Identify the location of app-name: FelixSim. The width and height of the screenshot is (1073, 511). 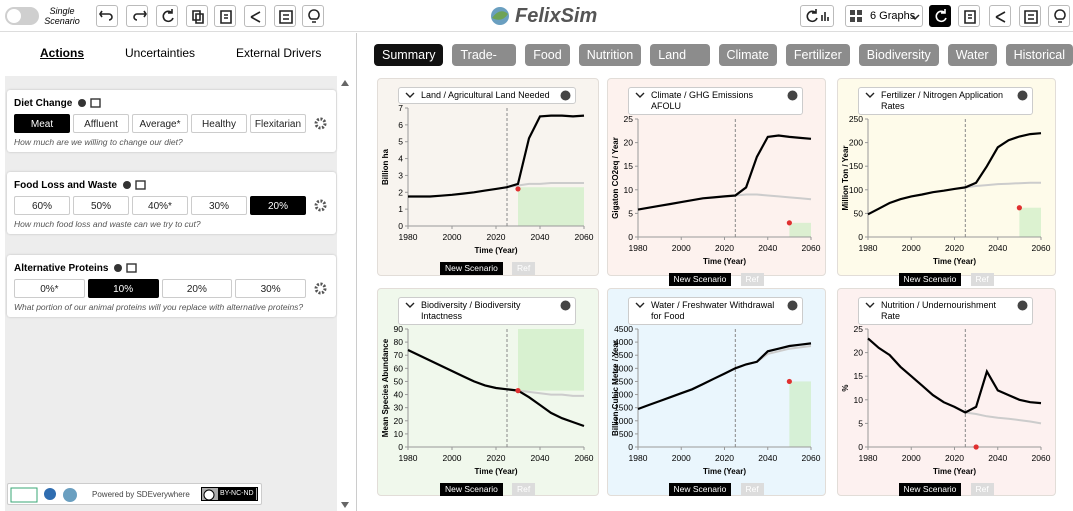
(556, 16).